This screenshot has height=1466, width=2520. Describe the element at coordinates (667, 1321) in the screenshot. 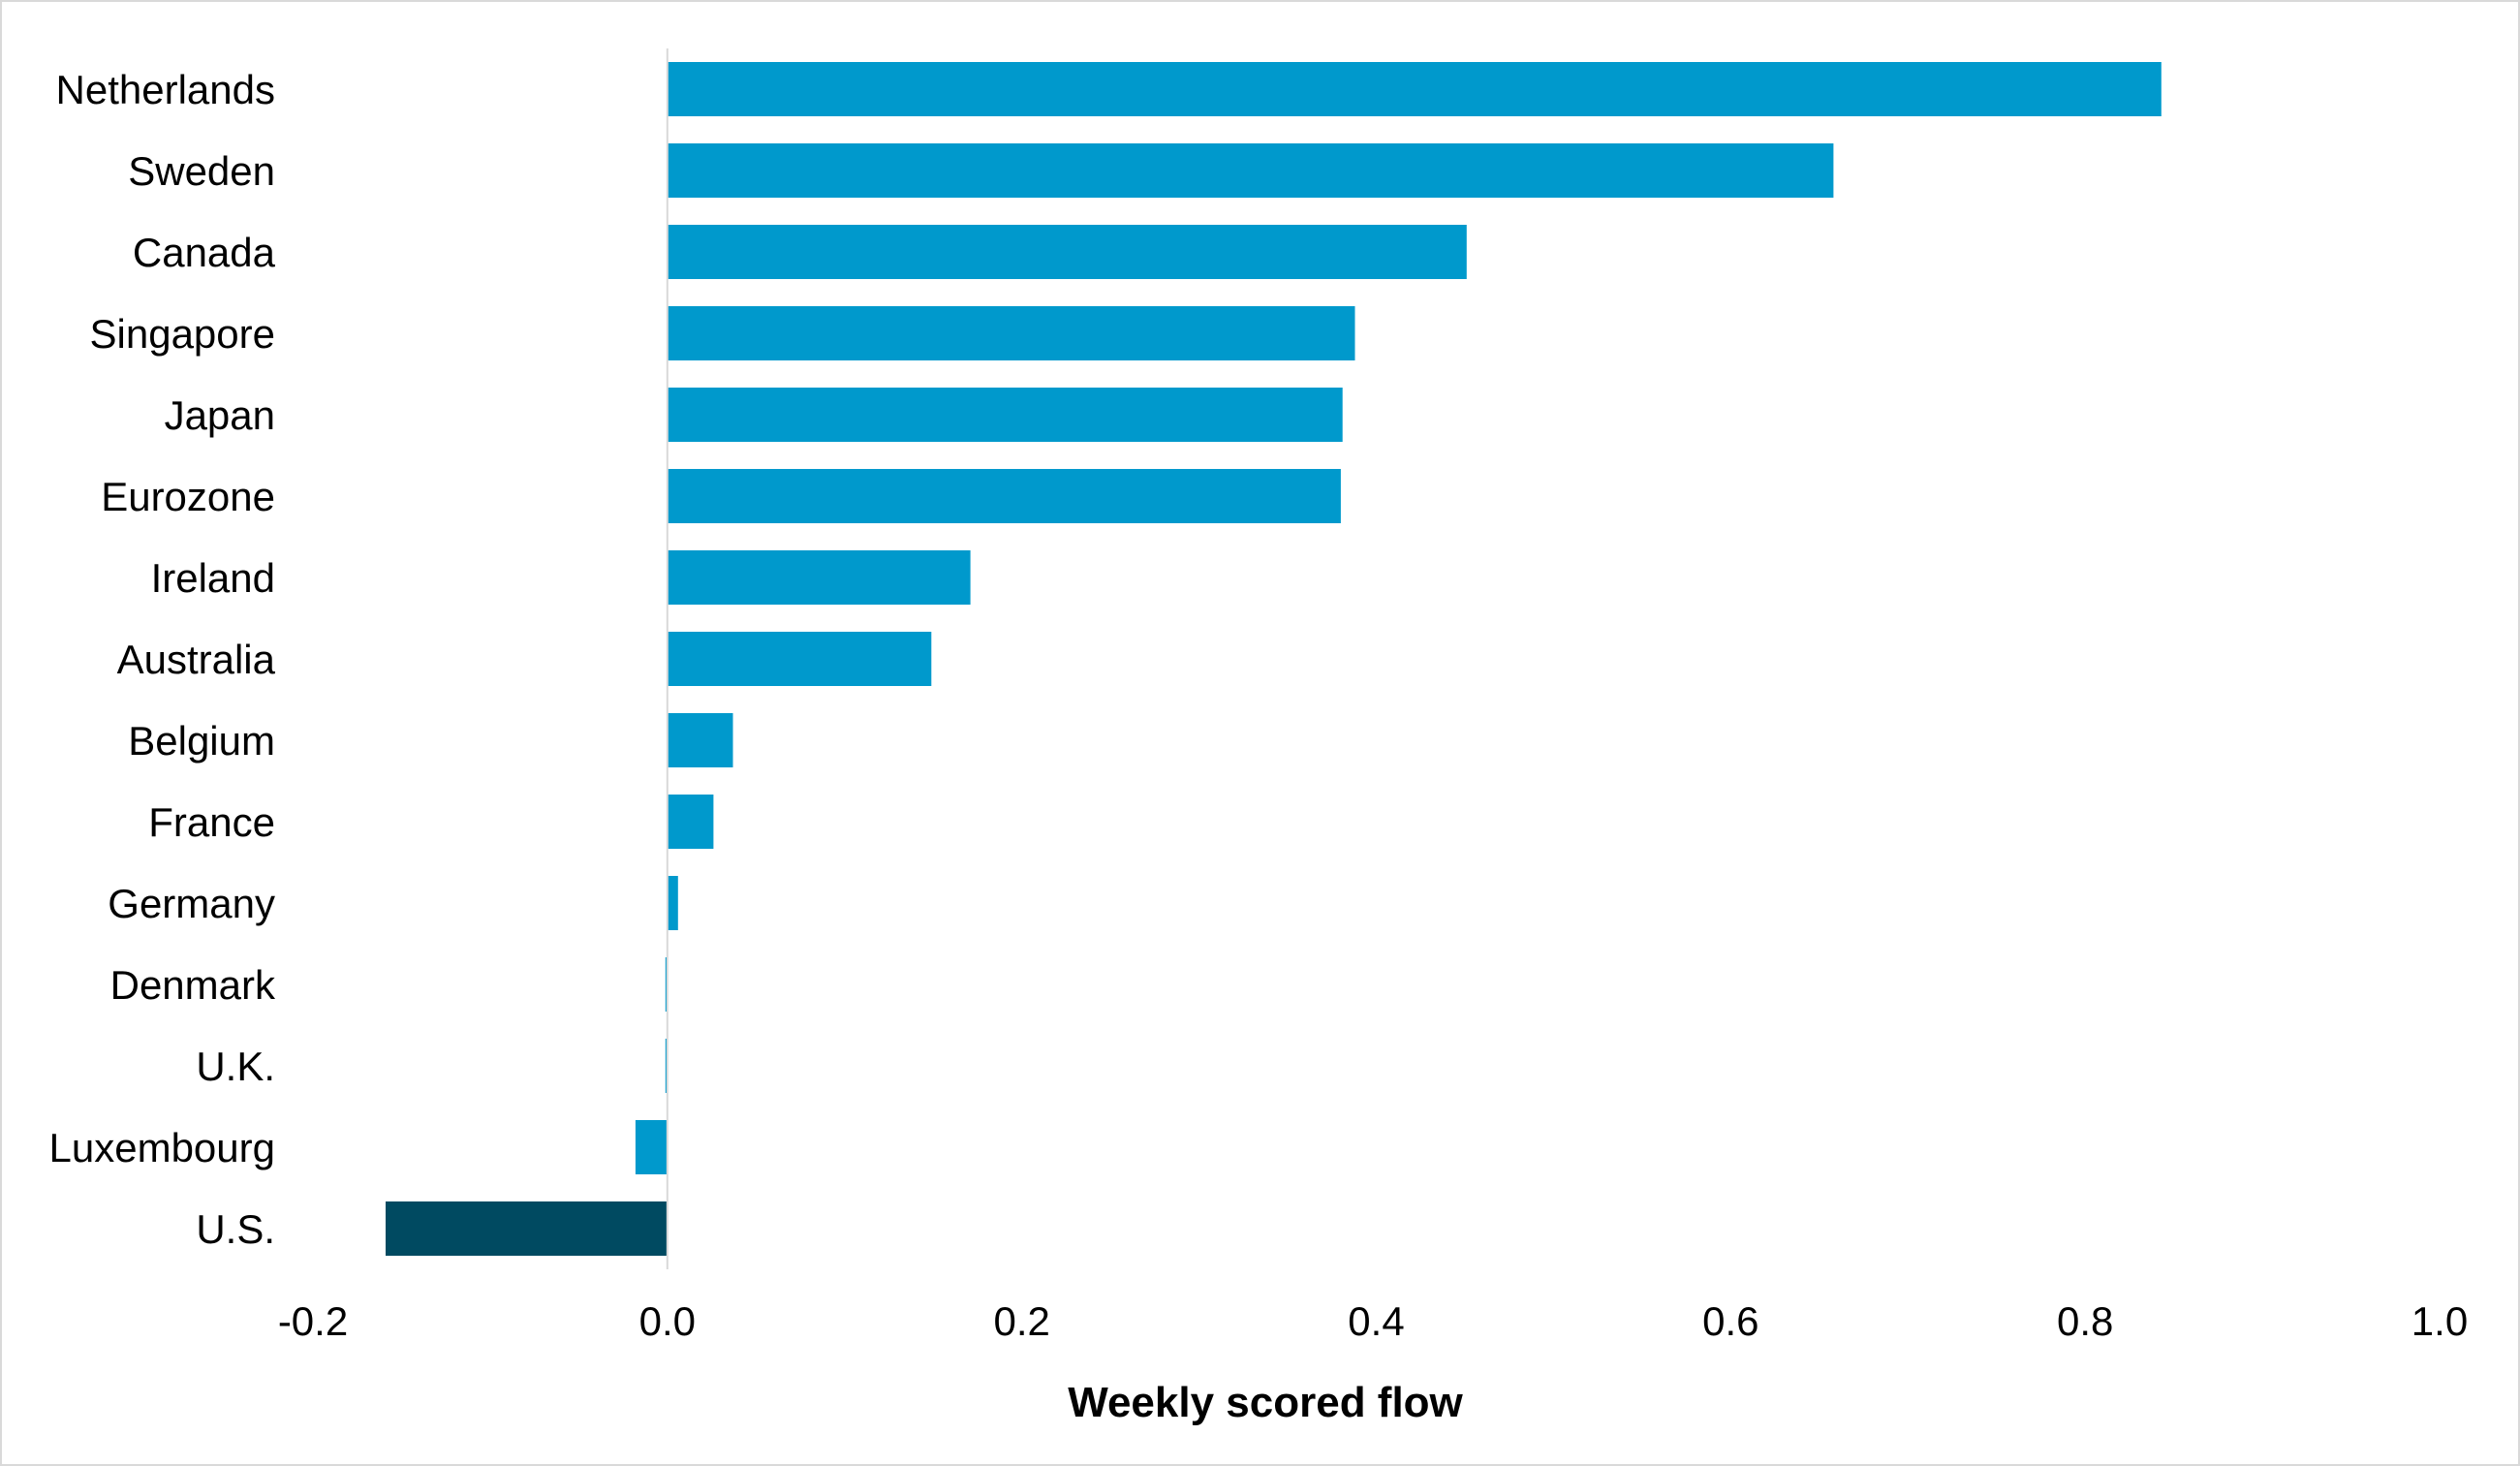

I see `x-tick-label: 0.0` at that location.